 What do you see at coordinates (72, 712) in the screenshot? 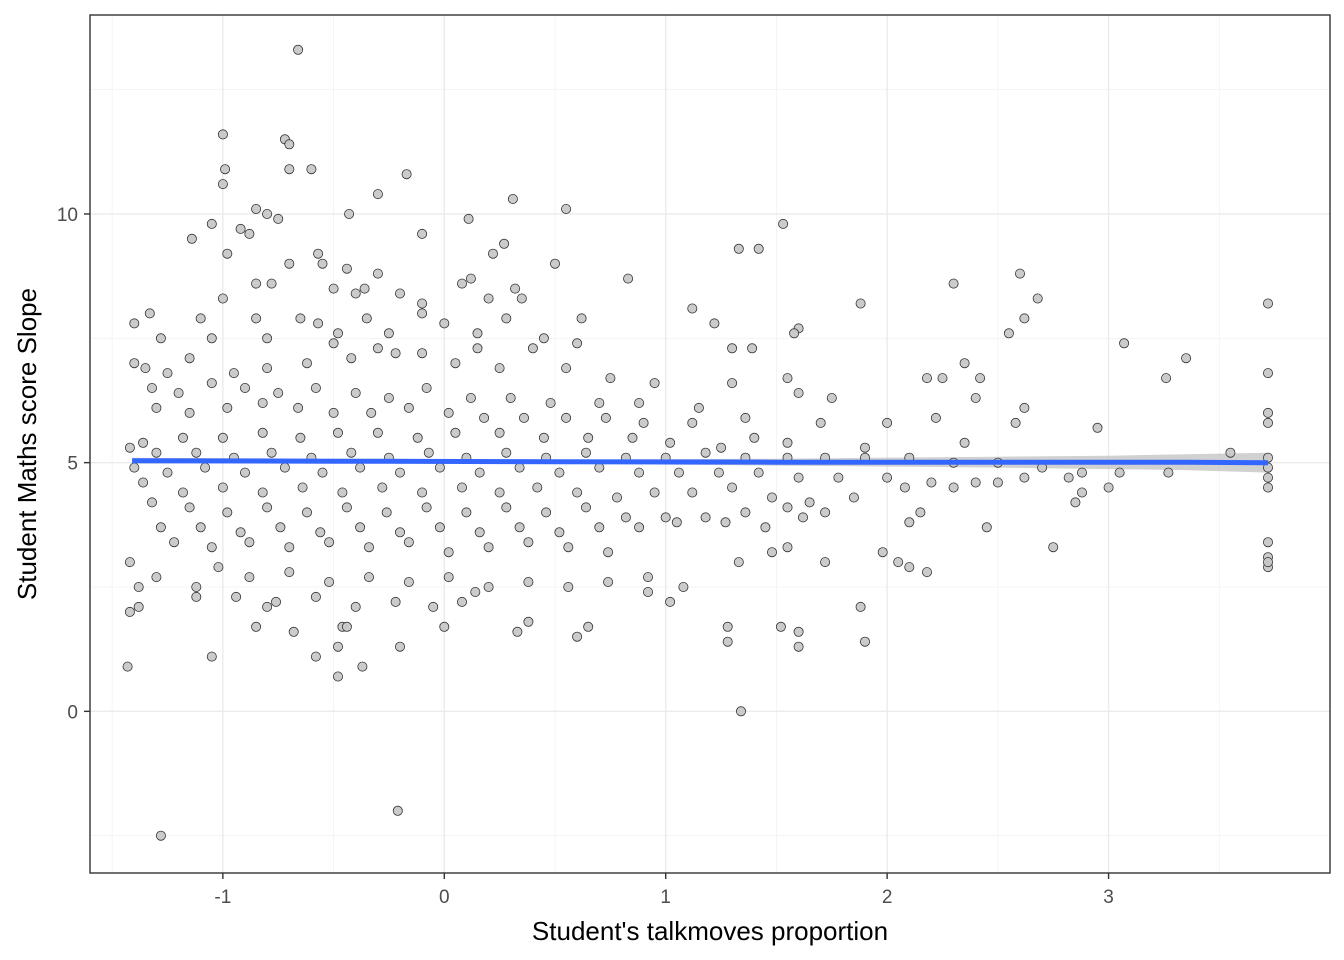
I see `y-tick-label: 0` at bounding box center [72, 712].